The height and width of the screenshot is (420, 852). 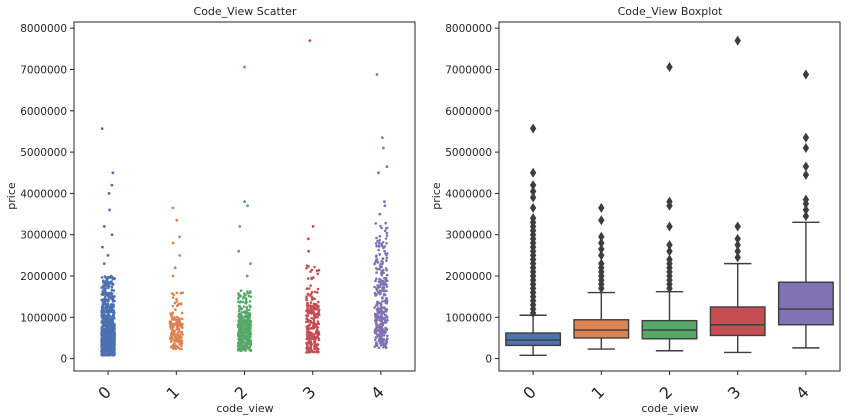 I want to click on scatter-x-ticks: 0 1 2 3 4, so click(x=241, y=387).